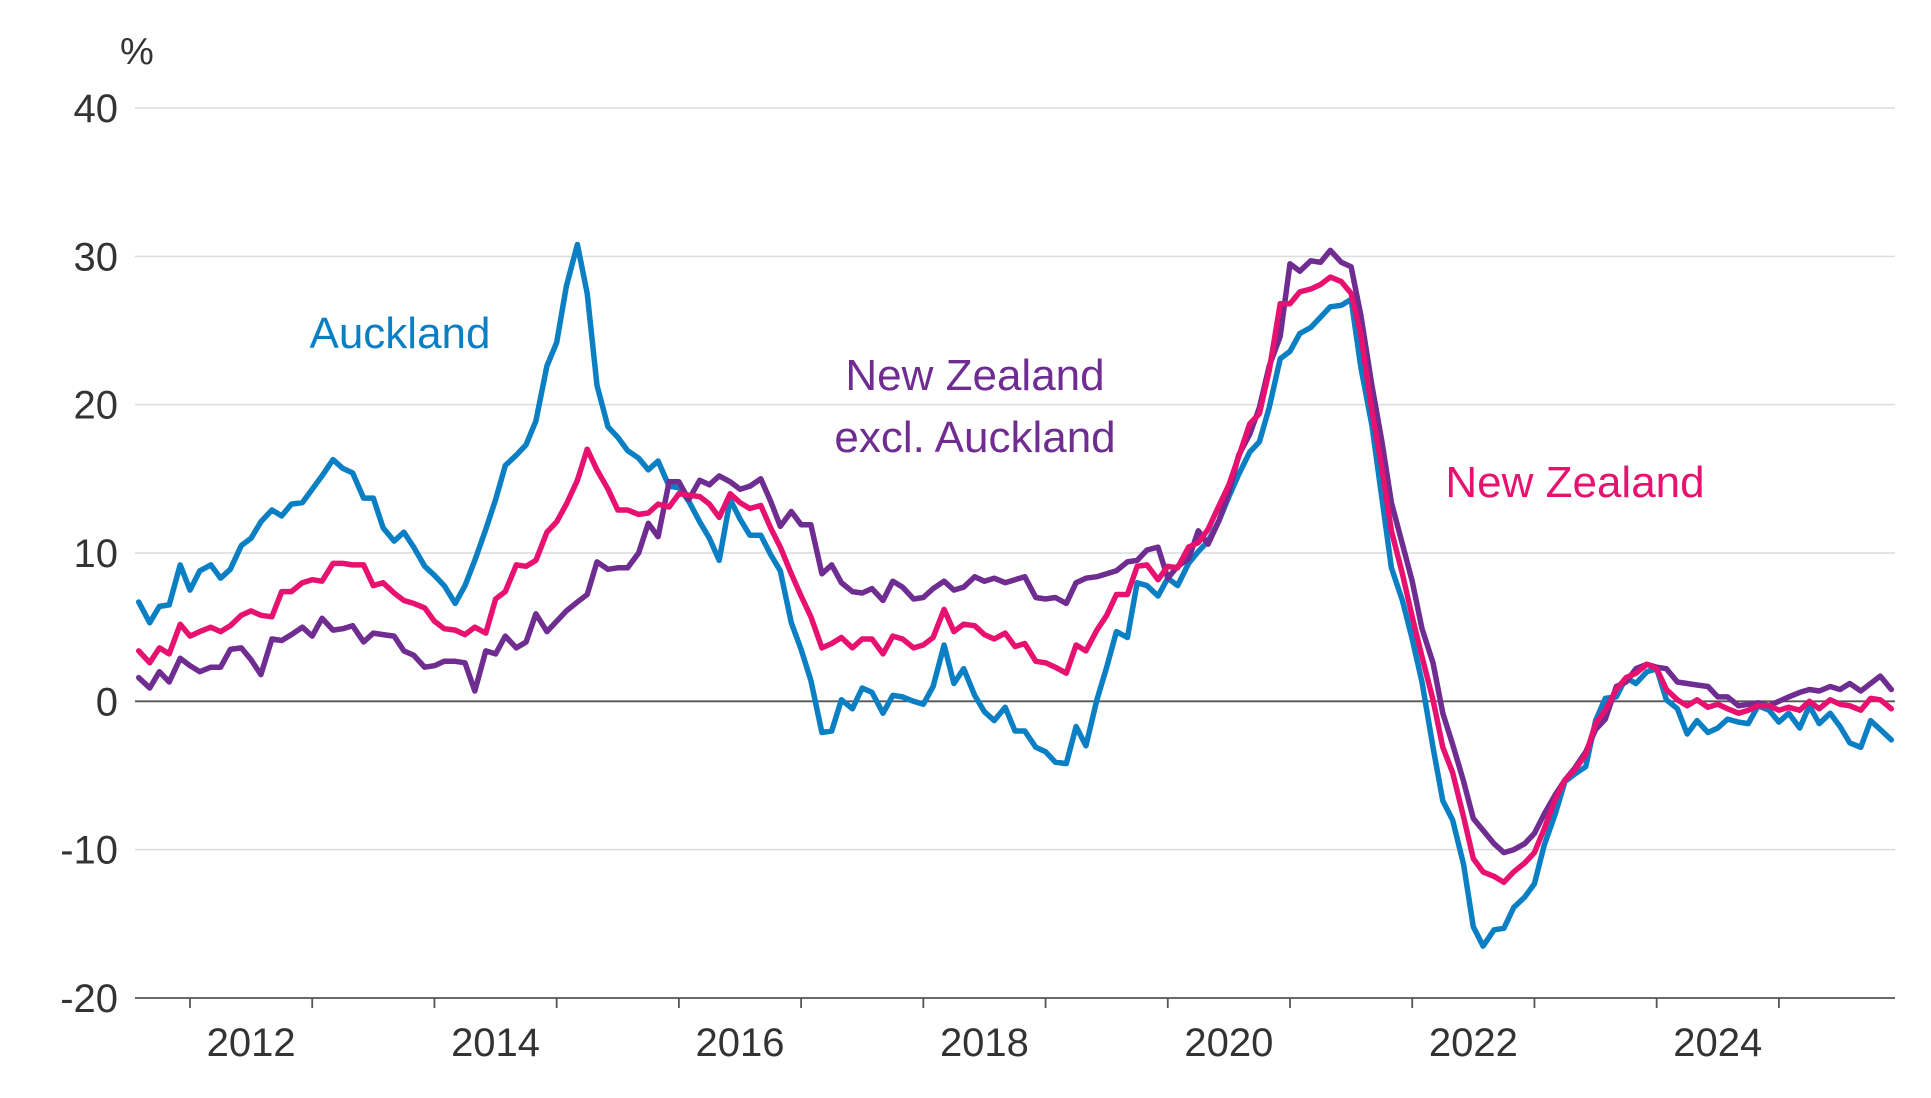 Image resolution: width=1931 pixels, height=1098 pixels. I want to click on series-label-auckland: Auckland, so click(399, 333).